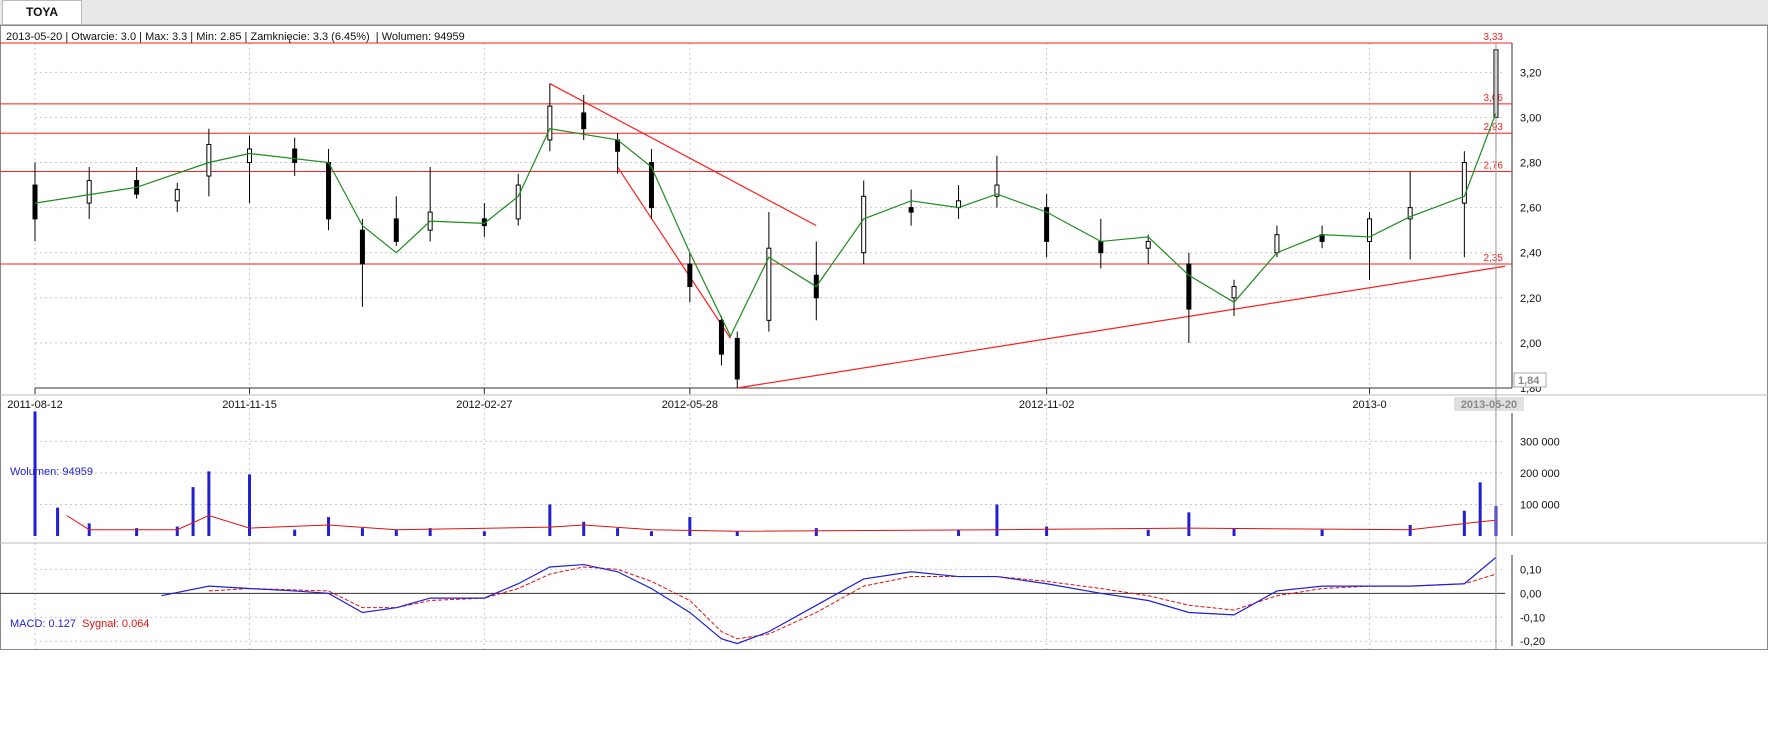 This screenshot has width=1768, height=736. What do you see at coordinates (166, 37) in the screenshot?
I see `info-max: Max: 3.3` at bounding box center [166, 37].